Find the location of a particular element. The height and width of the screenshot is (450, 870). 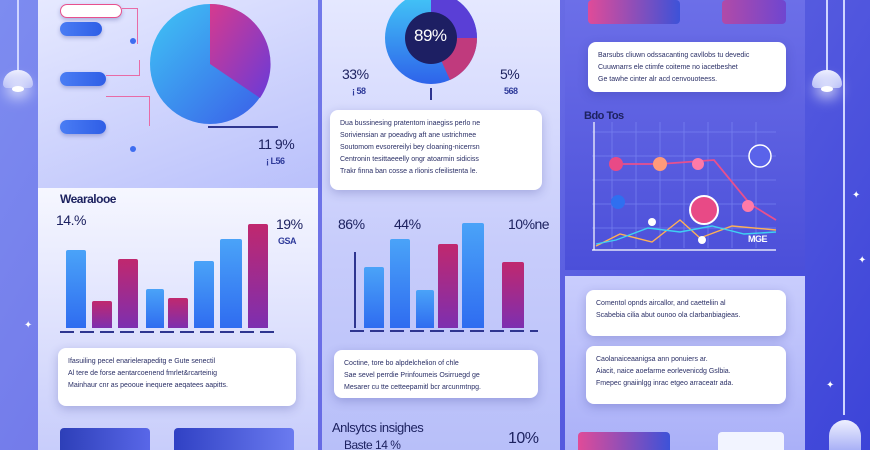

pie-label: 11 9% is located at coordinates (276, 144).